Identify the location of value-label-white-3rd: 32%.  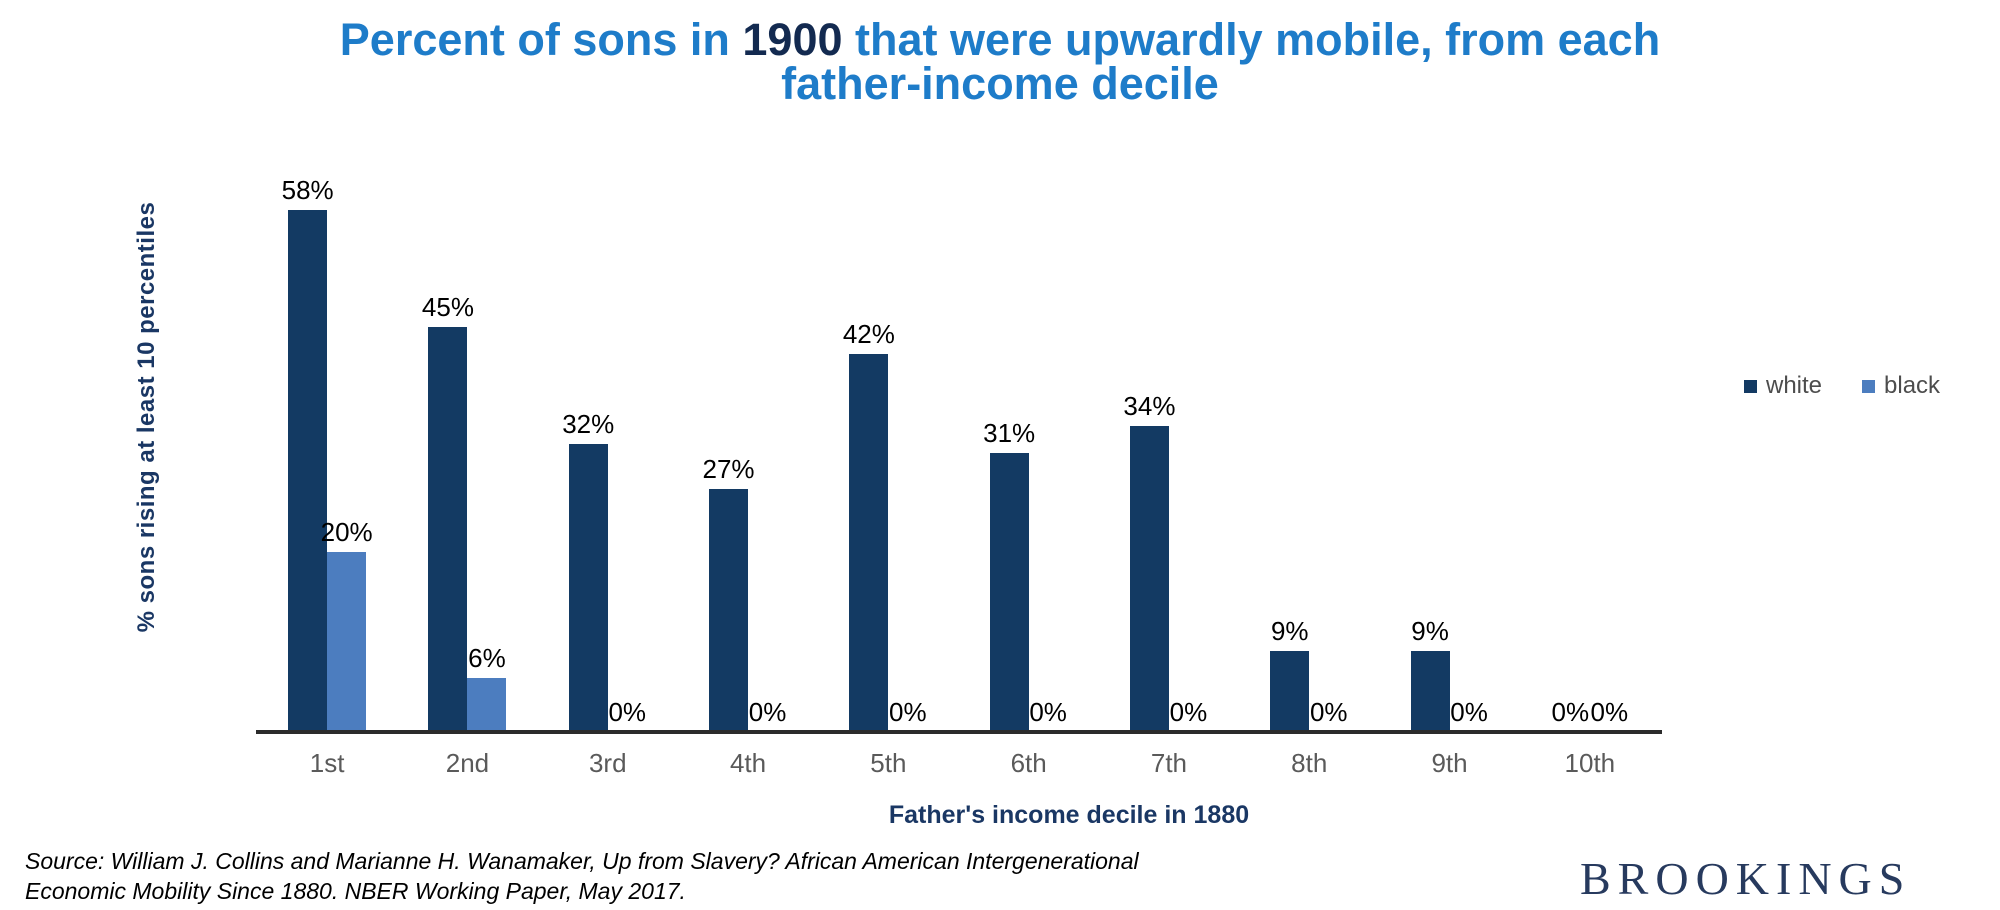
(588, 424).